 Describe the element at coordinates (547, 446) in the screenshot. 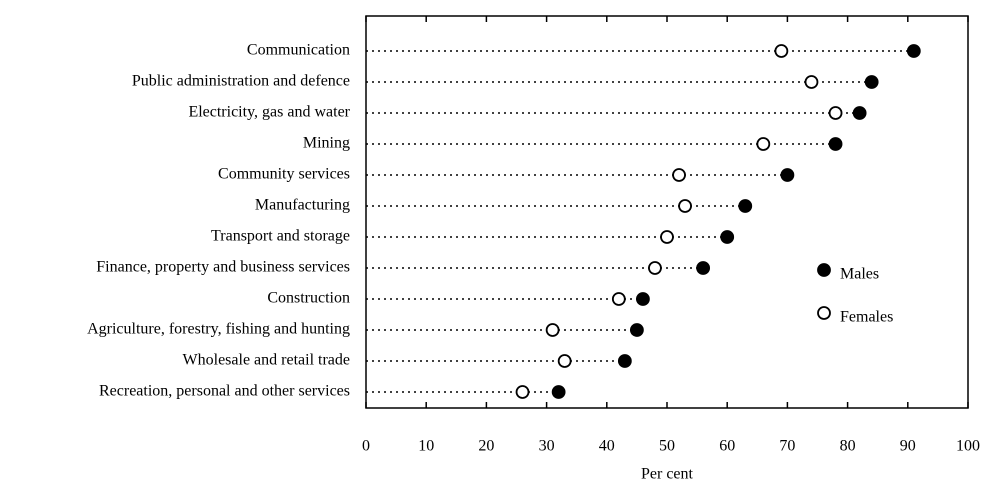

I see `x-tick-label: 30` at that location.